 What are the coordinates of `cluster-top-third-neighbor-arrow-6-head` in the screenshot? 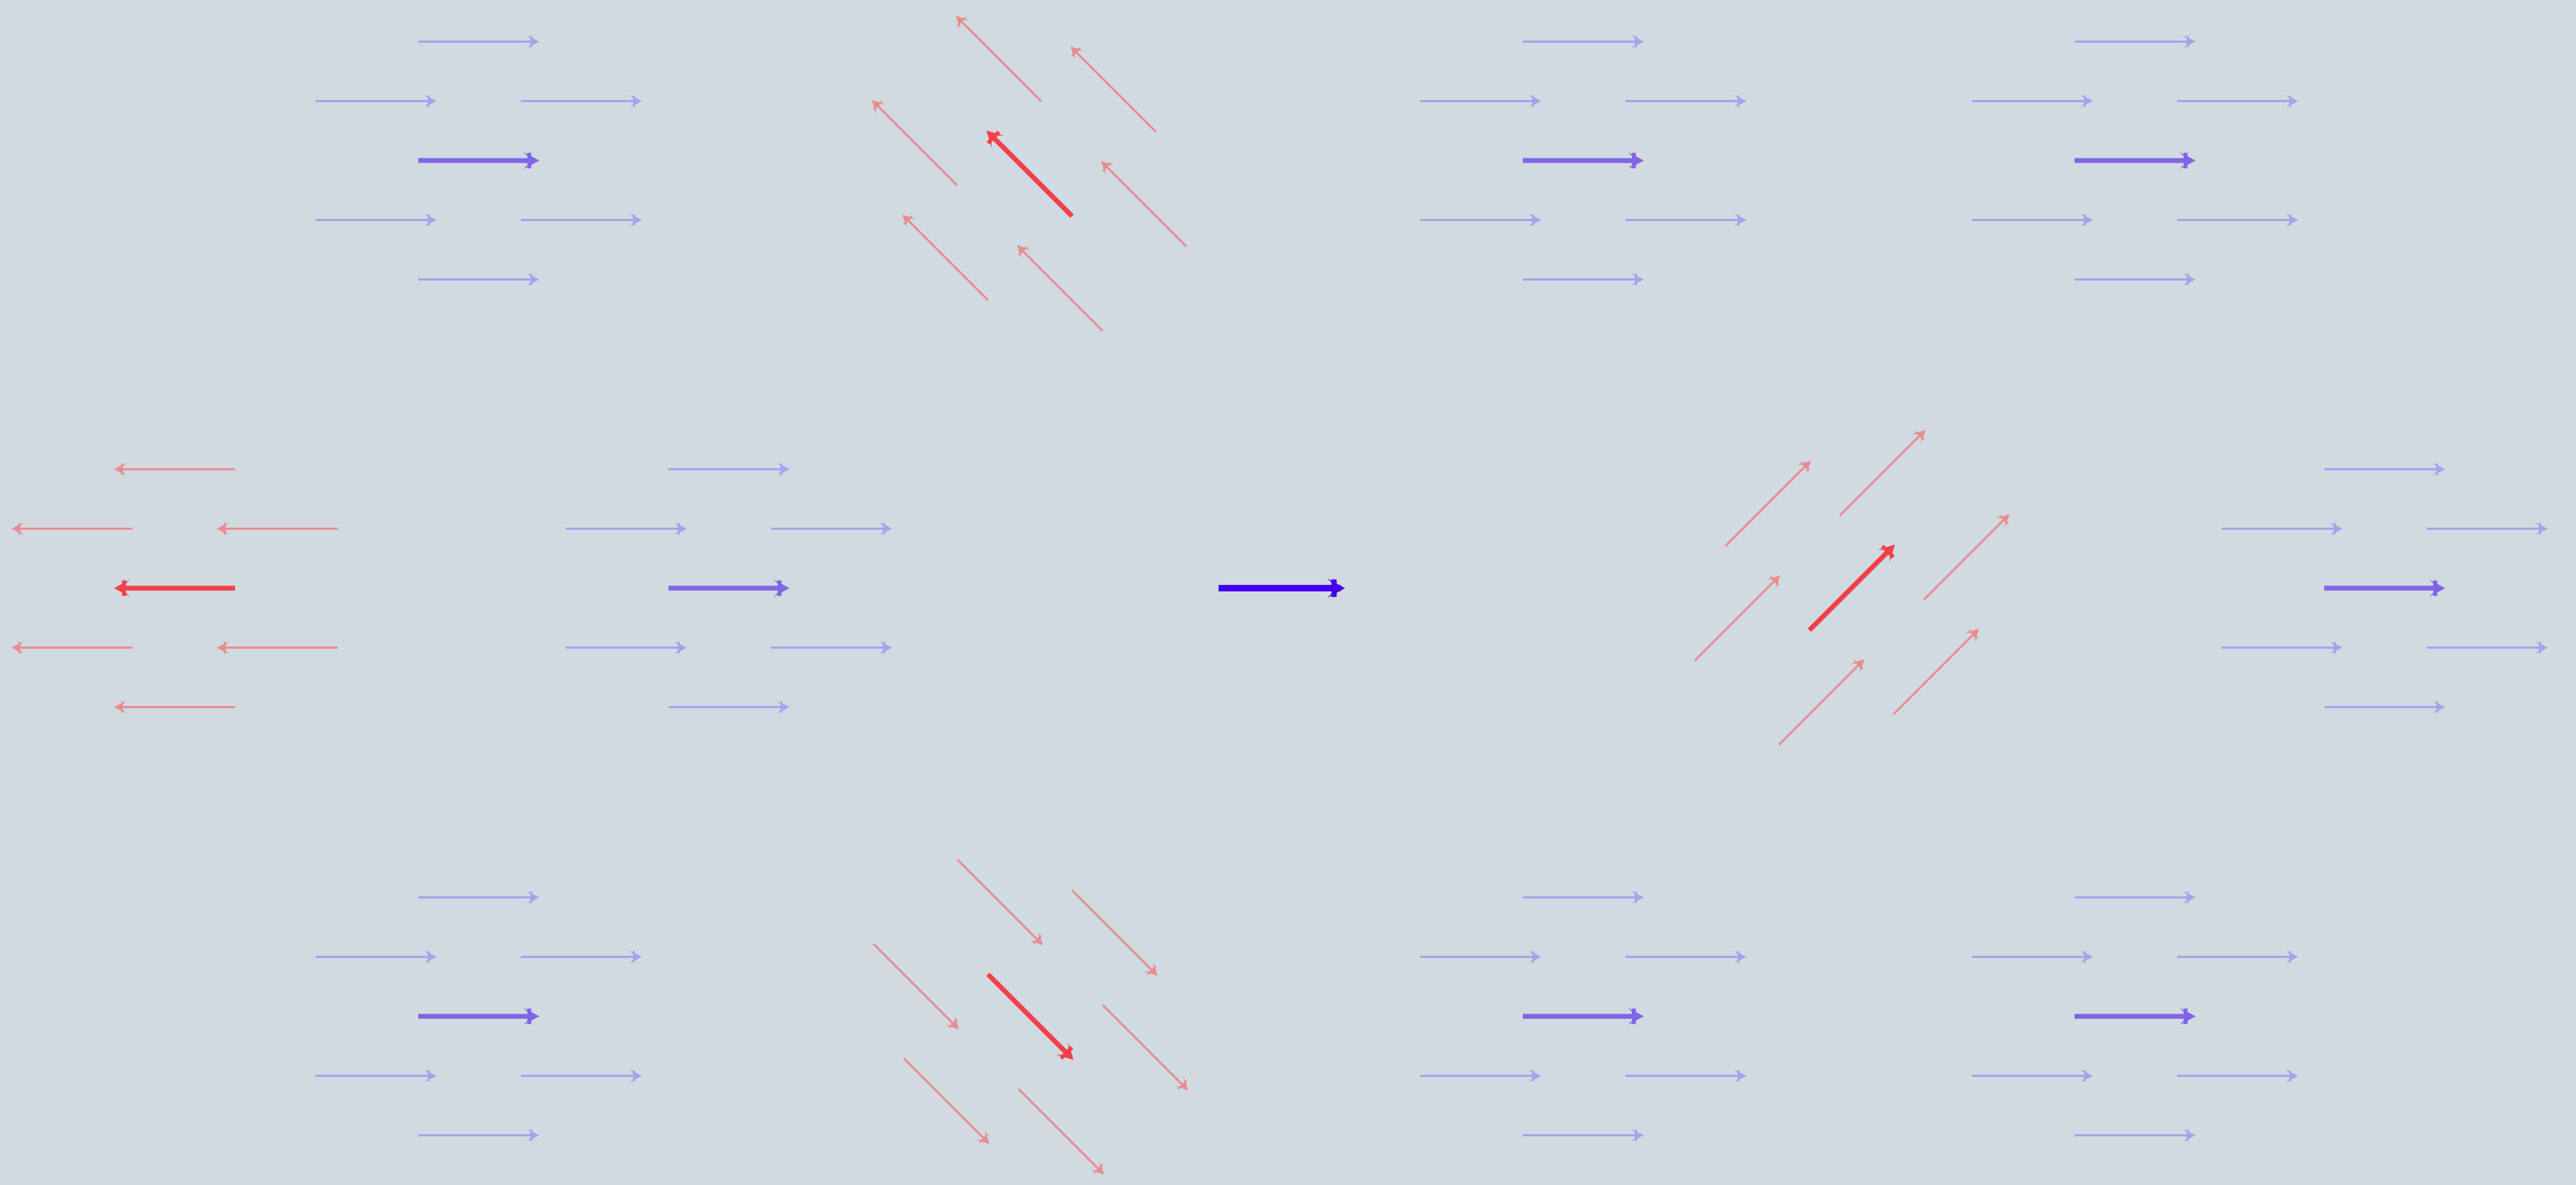 It's located at (1637, 280).